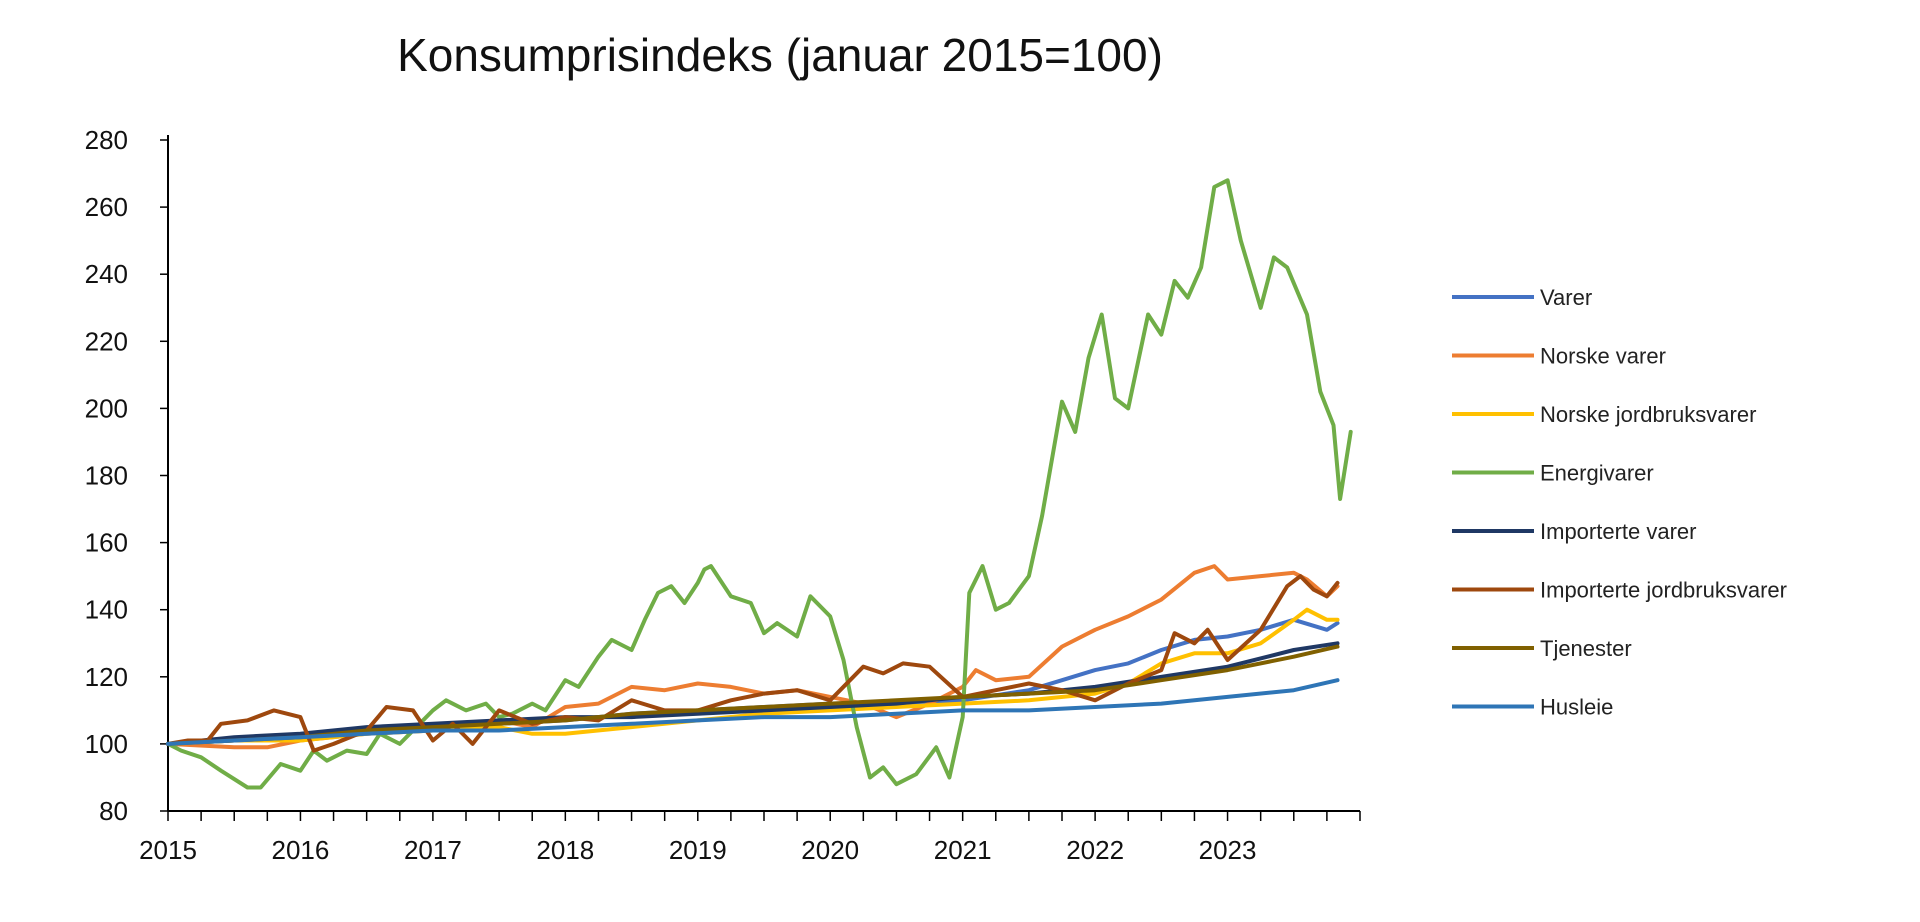 This screenshot has width=1920, height=922. Describe the element at coordinates (301, 850) in the screenshot. I see `x-tick-label: 2016` at that location.